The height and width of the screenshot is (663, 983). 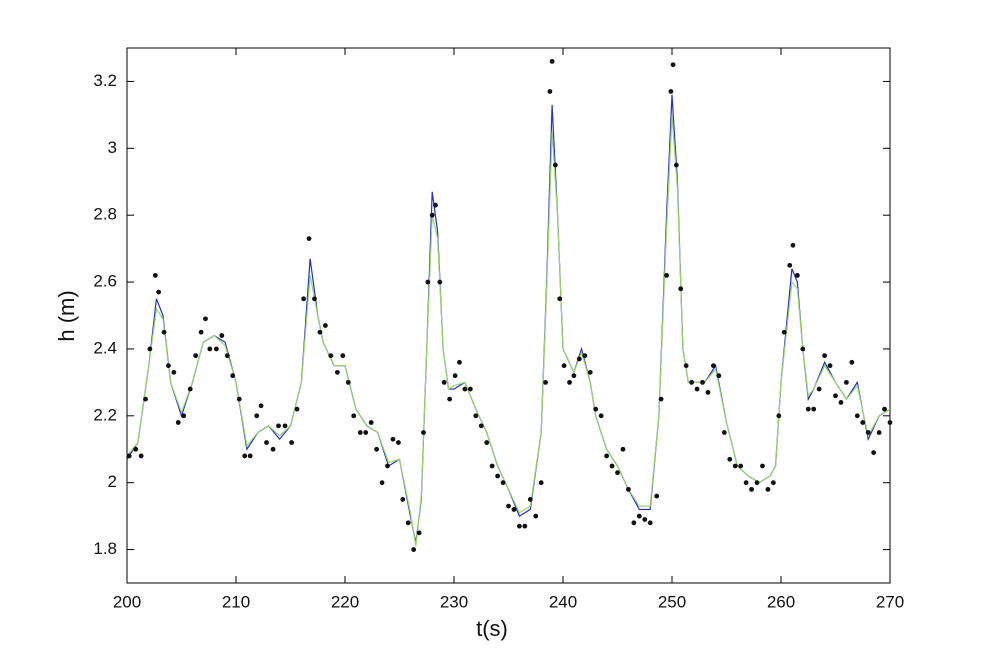 I want to click on x-tick-label: 200, so click(x=127, y=601).